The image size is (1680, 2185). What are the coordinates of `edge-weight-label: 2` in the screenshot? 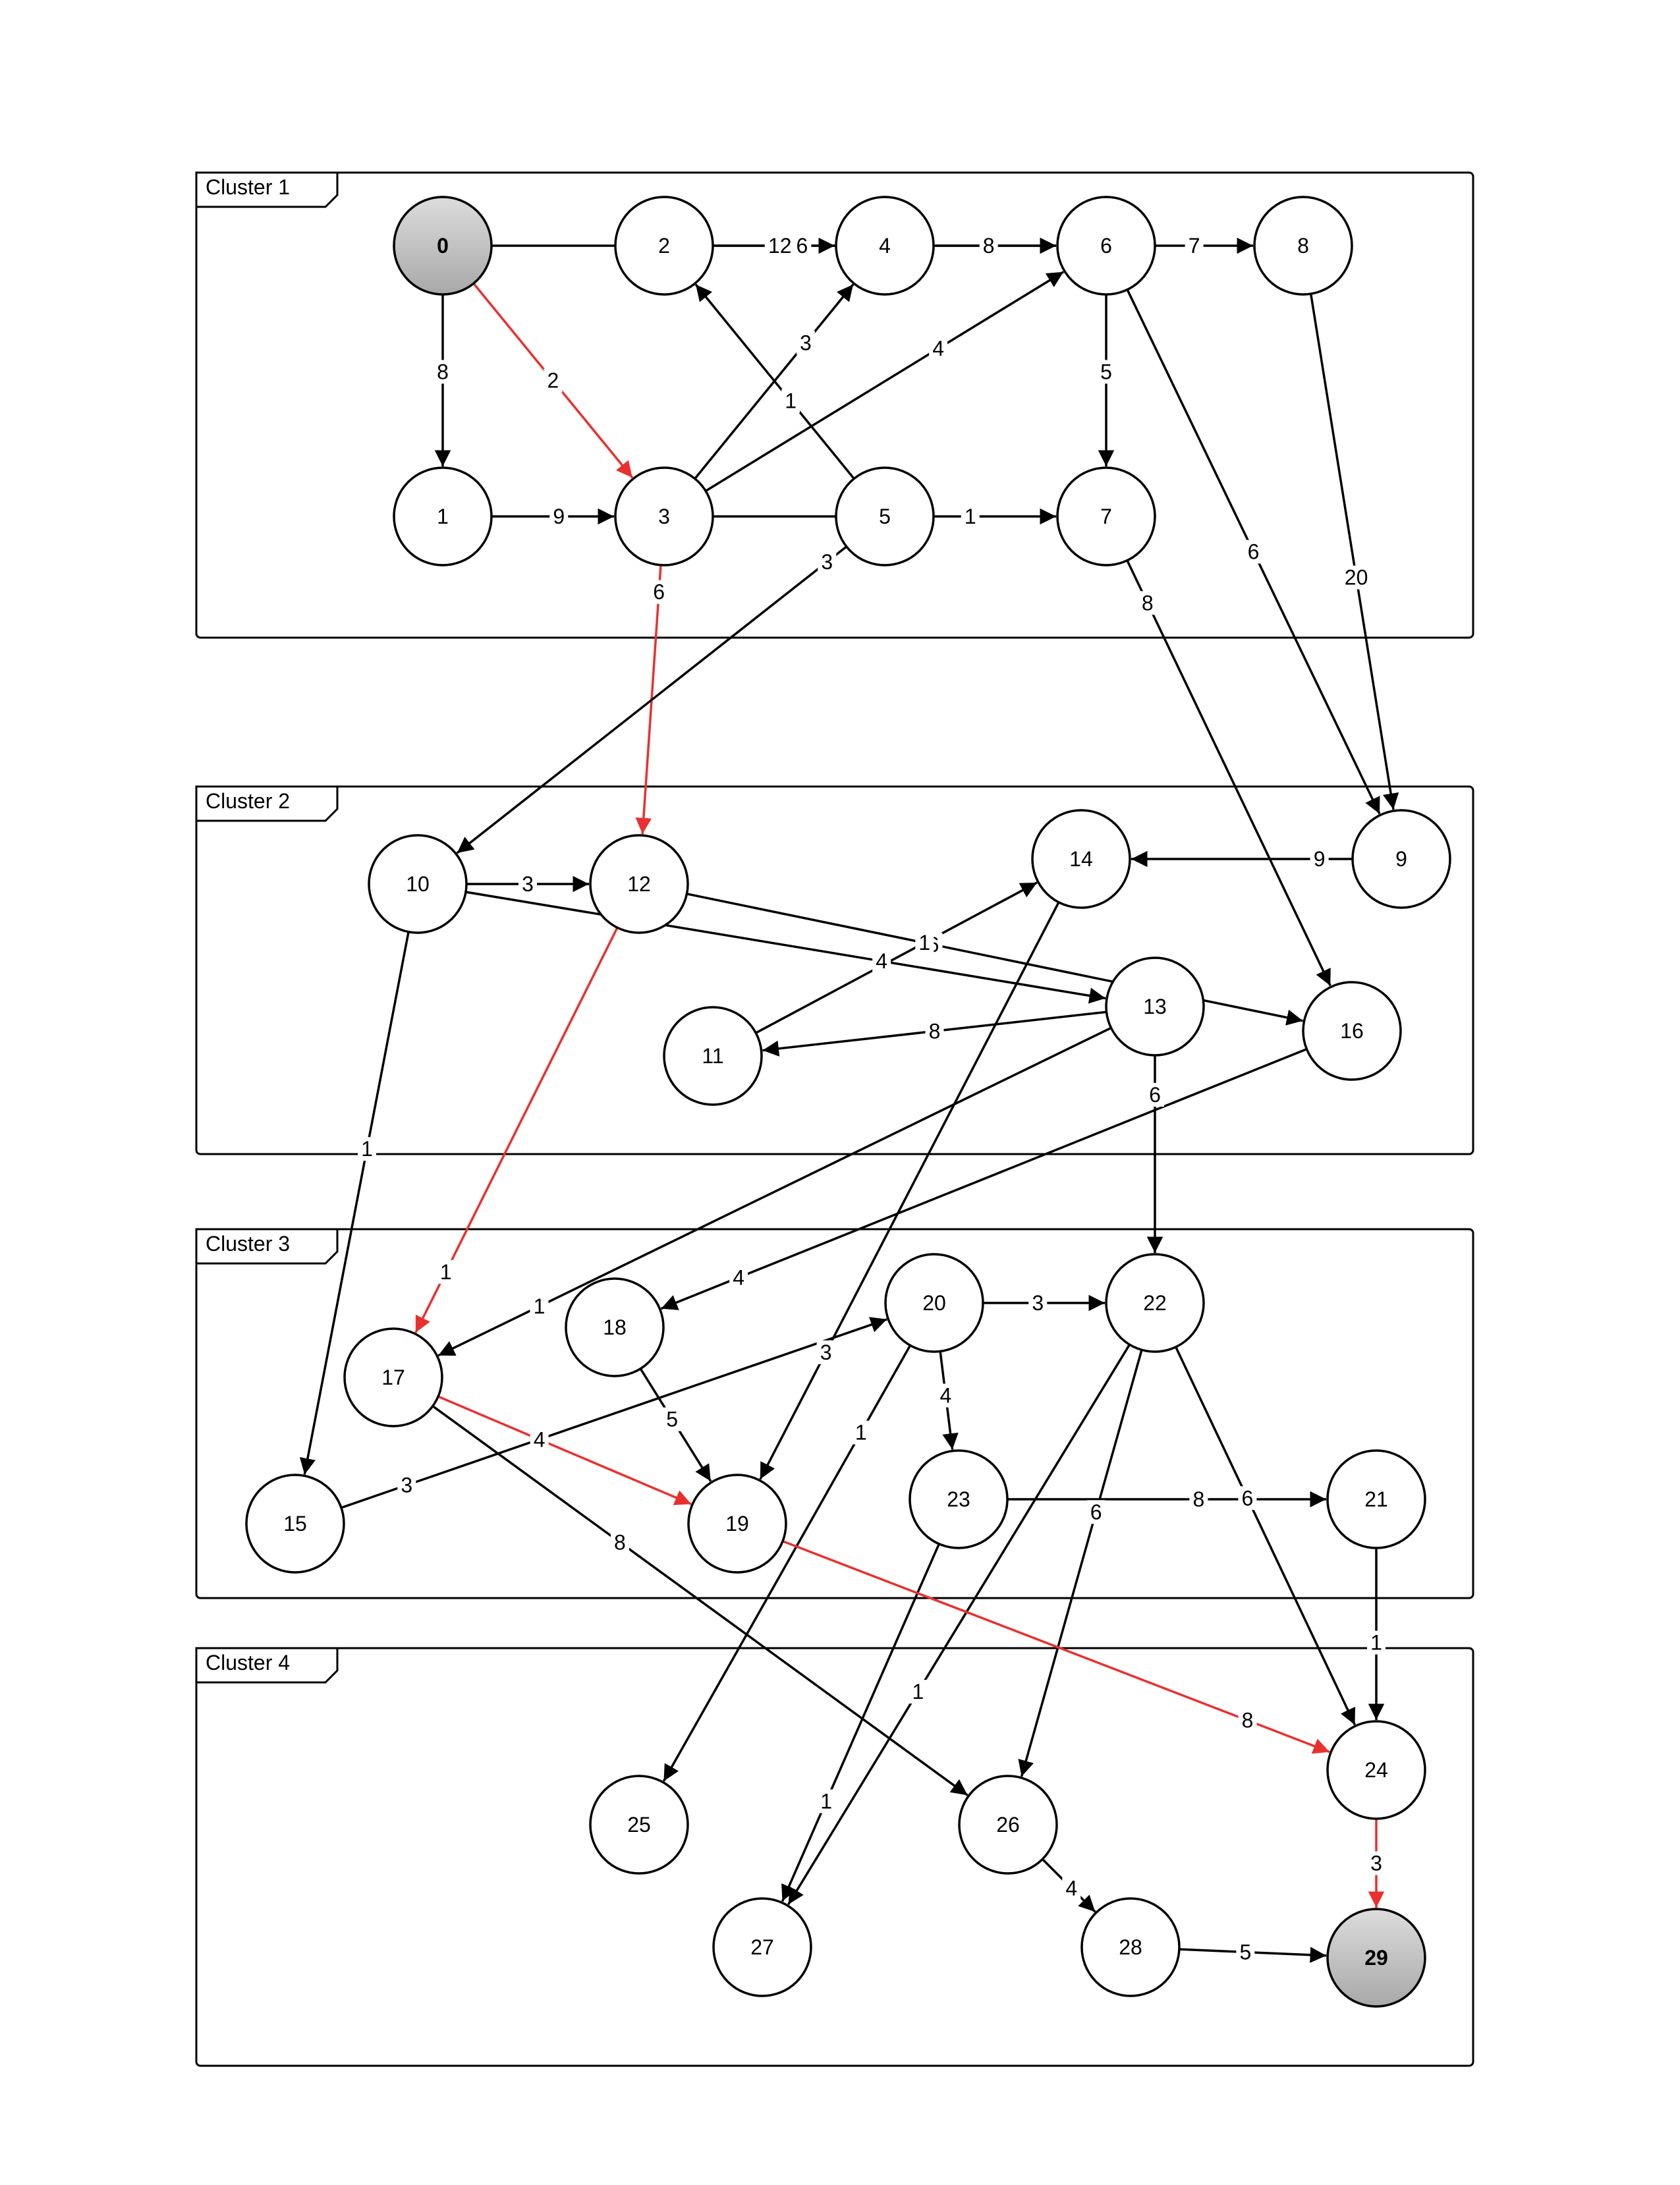 It's located at (553, 381).